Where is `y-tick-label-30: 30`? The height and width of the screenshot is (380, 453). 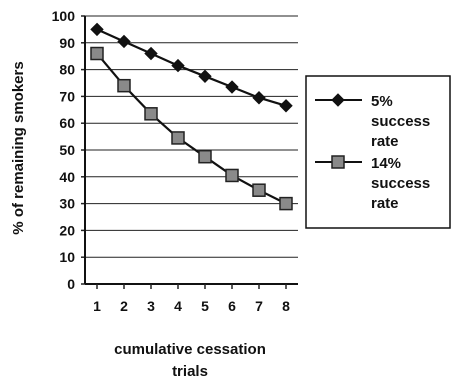 y-tick-label-30: 30 is located at coordinates (67, 204).